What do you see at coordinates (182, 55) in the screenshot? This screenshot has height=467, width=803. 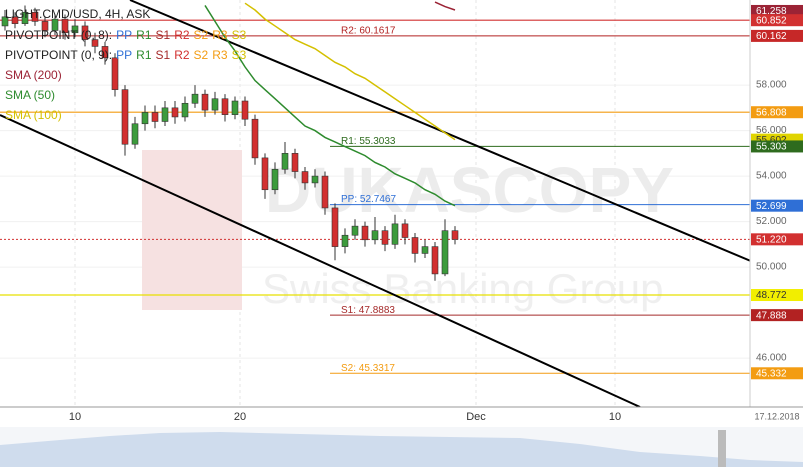 I see `legend-pivot-item: R2` at bounding box center [182, 55].